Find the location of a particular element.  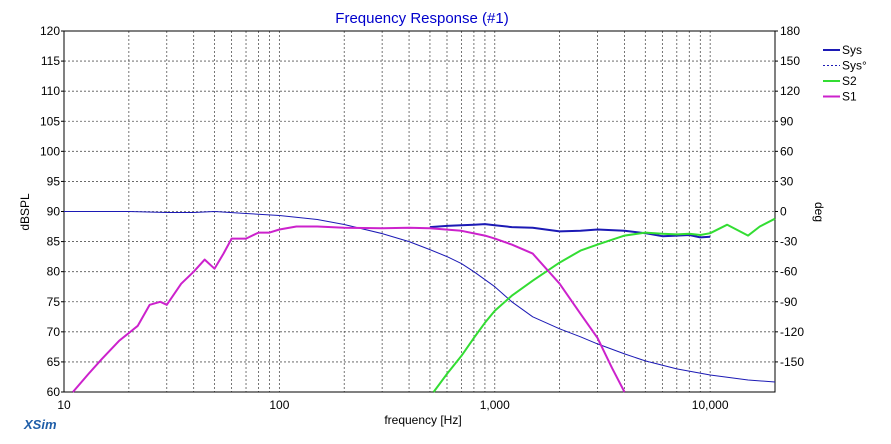

y-tick-label-left: 80 is located at coordinates (54, 272).